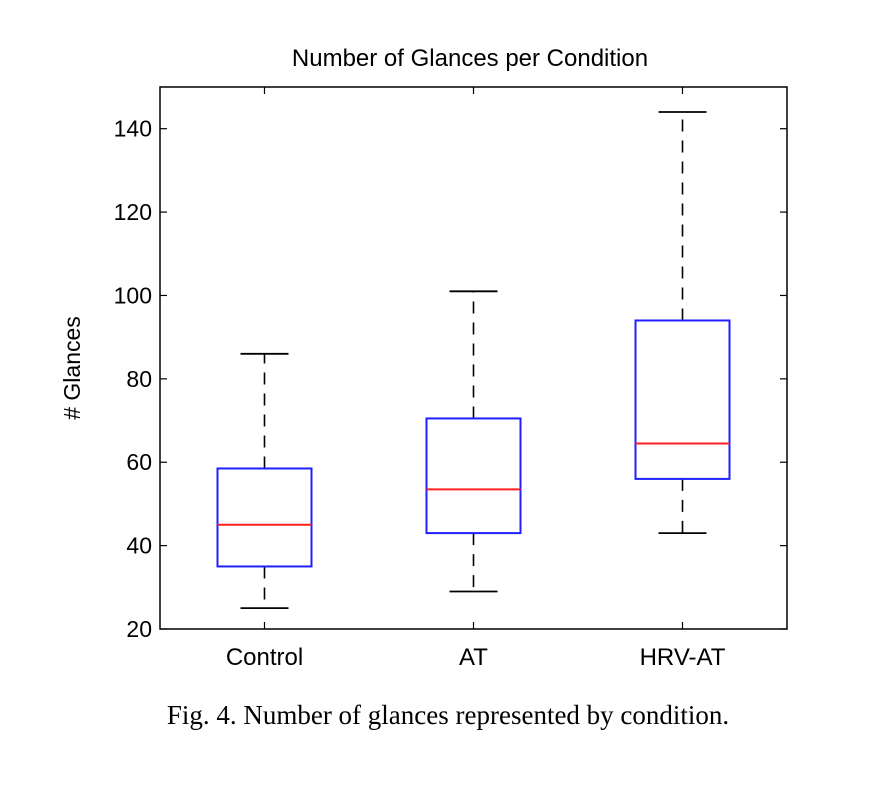 This screenshot has height=788, width=896. What do you see at coordinates (72, 368) in the screenshot?
I see `y-axis-label: # Glances` at bounding box center [72, 368].